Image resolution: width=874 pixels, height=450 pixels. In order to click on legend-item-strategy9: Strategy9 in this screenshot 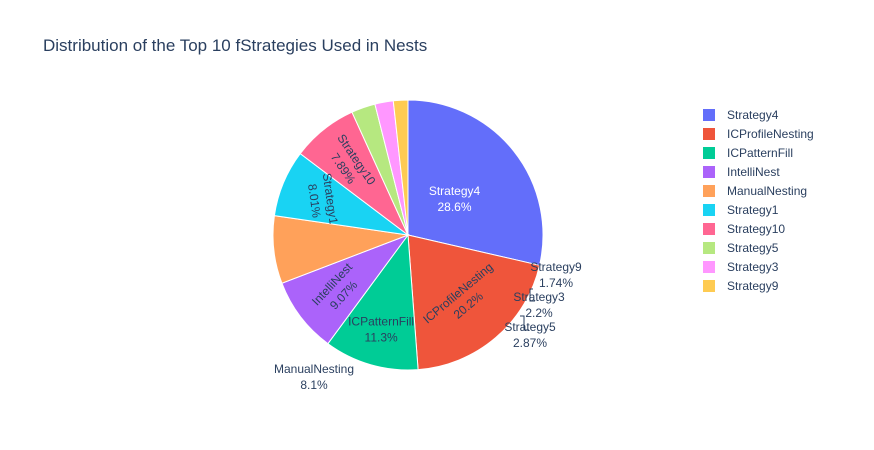, I will do `click(741, 286)`.